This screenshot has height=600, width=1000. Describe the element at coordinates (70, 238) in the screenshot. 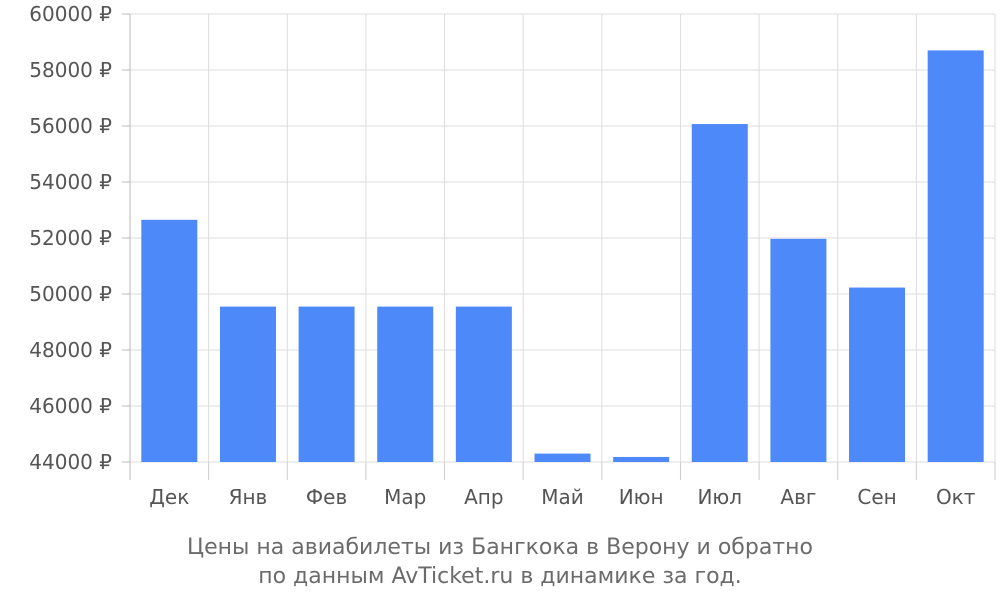

I see `y-tick-label: 52000 ₽` at that location.